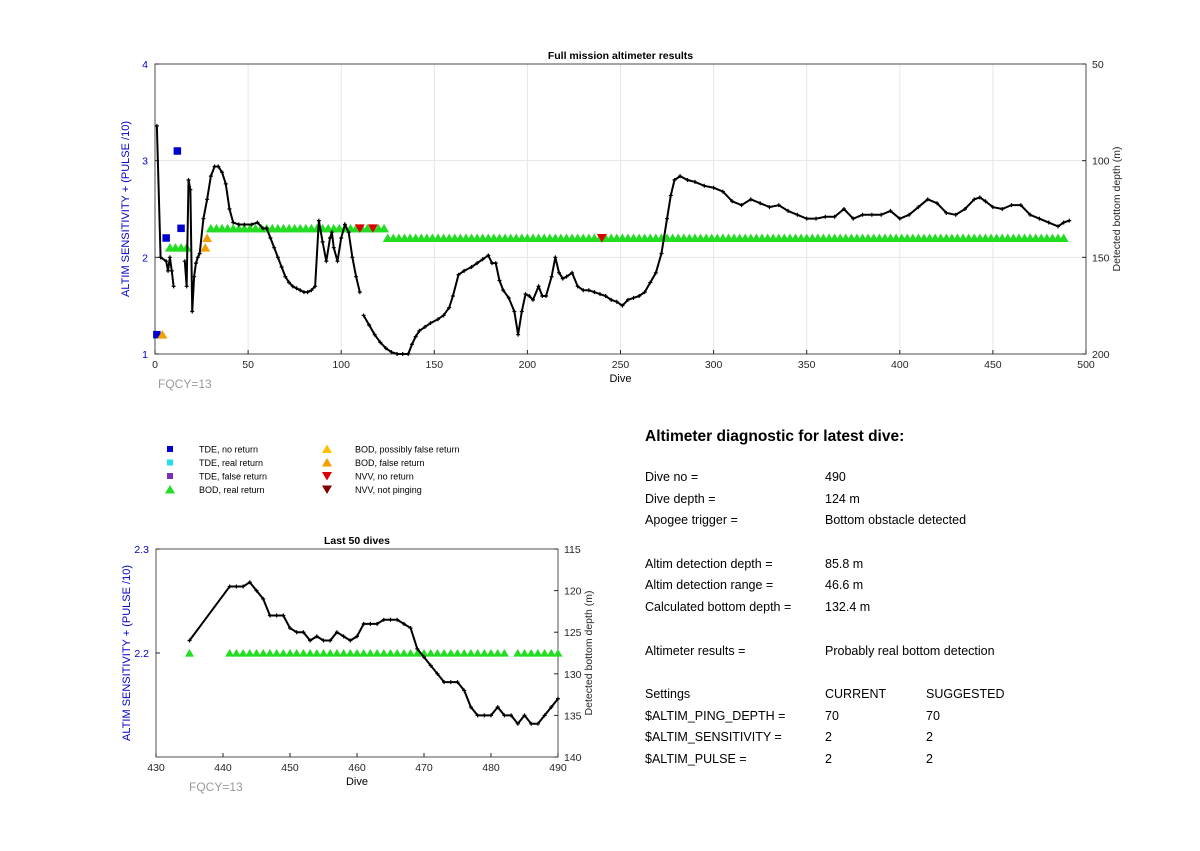 This screenshot has width=1200, height=851. I want to click on fqcy-annotation: FQCY=13, so click(185, 384).